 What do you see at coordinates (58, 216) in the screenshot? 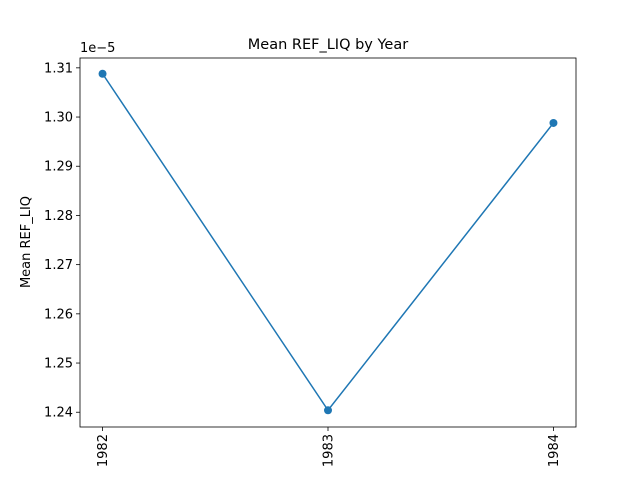
I see `y-tick-label: 1.28` at bounding box center [58, 216].